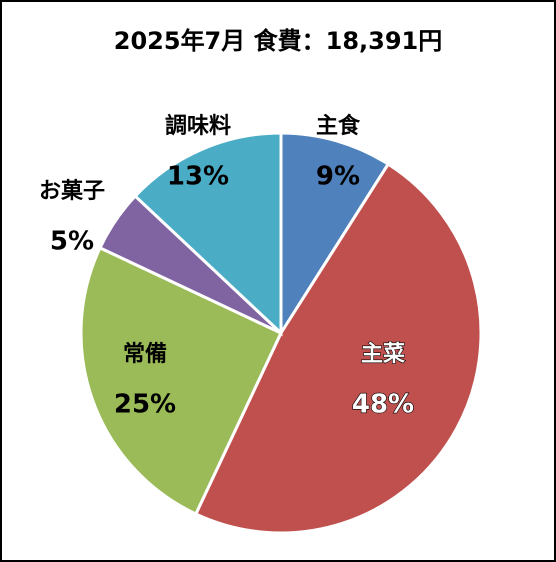 This screenshot has height=562, width=556. I want to click on value-label: 13%, so click(198, 177).